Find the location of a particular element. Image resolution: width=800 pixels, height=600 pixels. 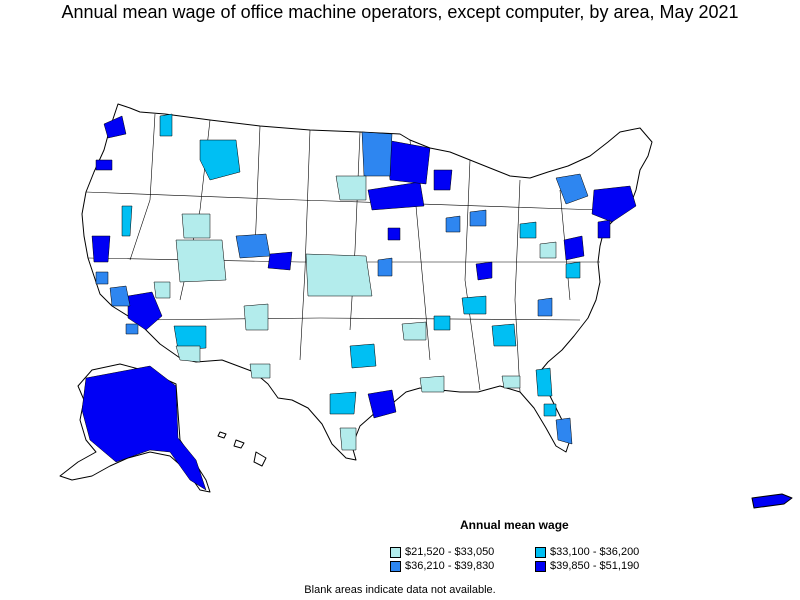

legend-item-4: $39,850 - $51,190 is located at coordinates (587, 566).